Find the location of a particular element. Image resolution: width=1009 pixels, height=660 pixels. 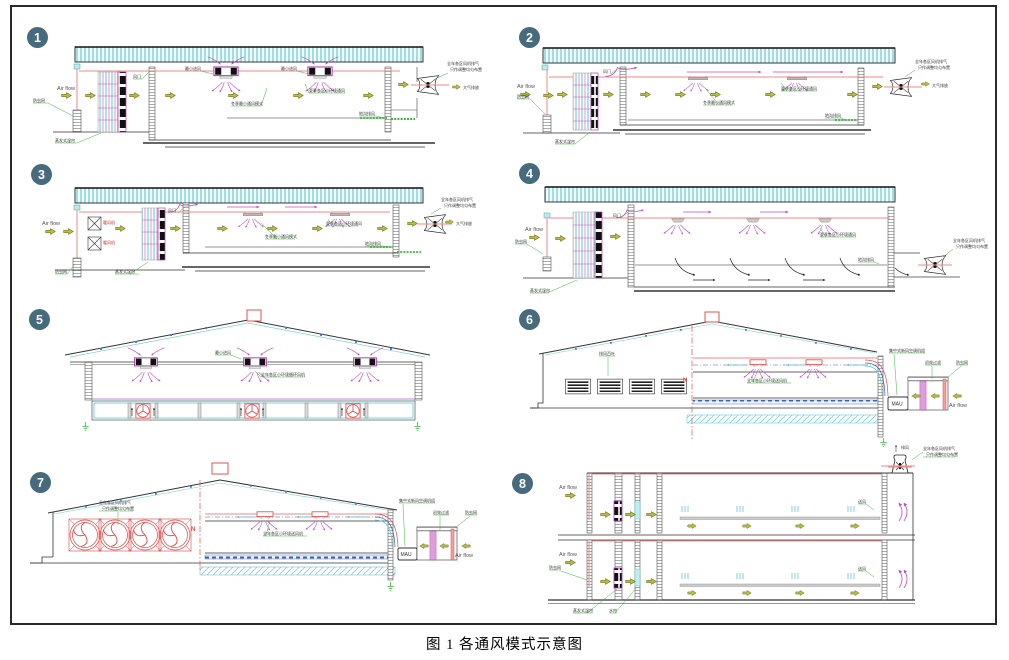

p6-n-mark: N is located at coordinates (685, 381).